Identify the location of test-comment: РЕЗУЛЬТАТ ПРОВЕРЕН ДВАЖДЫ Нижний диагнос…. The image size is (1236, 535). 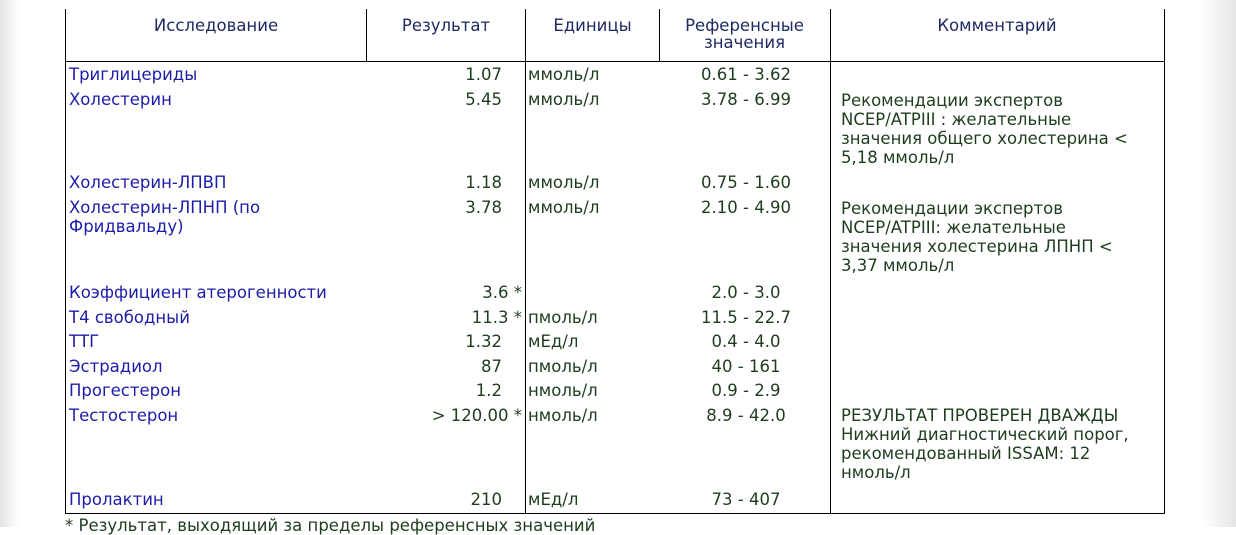
(985, 444).